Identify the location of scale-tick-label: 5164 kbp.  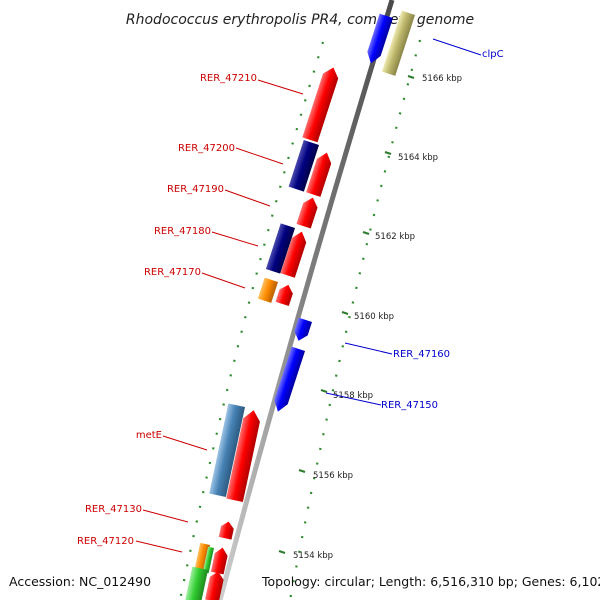
(418, 158).